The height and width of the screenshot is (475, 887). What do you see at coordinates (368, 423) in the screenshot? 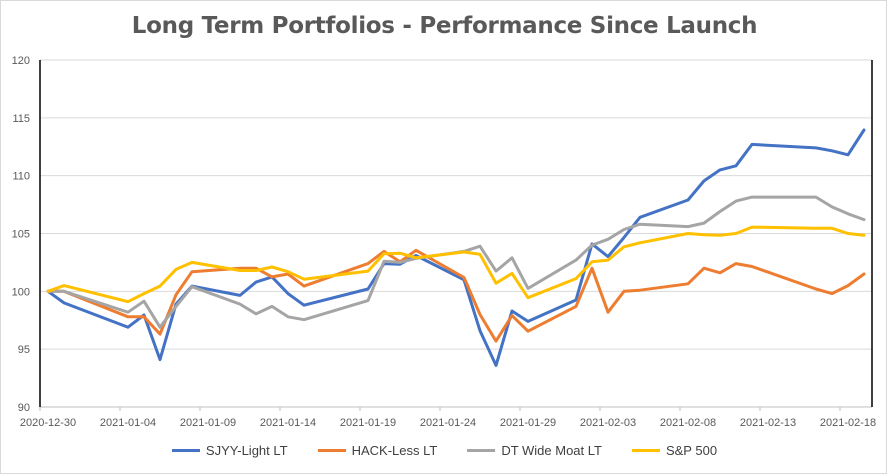
I see `x-tick-label: 2021-01-19` at bounding box center [368, 423].